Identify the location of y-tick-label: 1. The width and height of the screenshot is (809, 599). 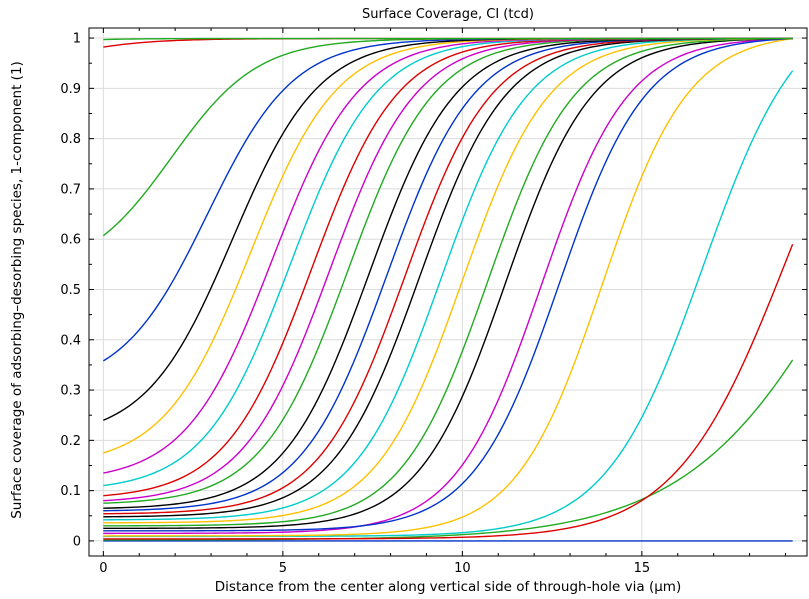
(77, 39).